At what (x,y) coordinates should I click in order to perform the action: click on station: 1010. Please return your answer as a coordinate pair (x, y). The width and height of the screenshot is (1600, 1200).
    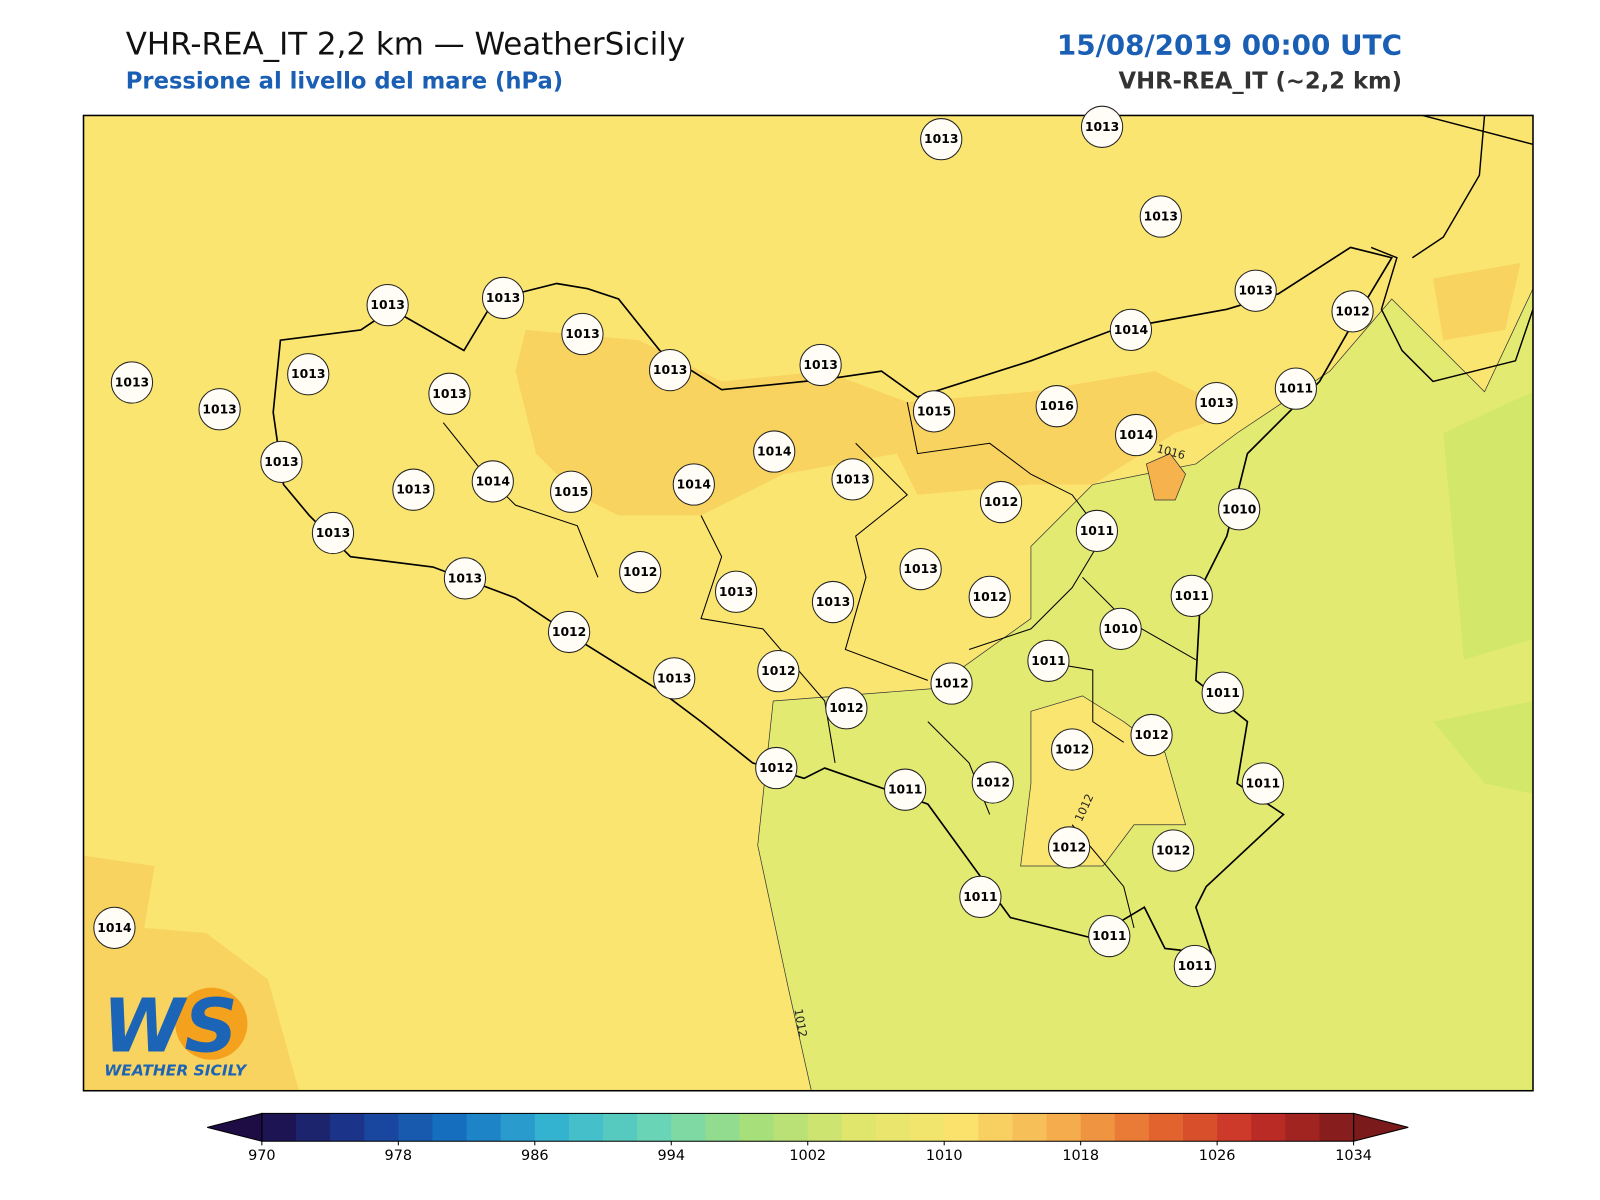
    Looking at the image, I should click on (1239, 509).